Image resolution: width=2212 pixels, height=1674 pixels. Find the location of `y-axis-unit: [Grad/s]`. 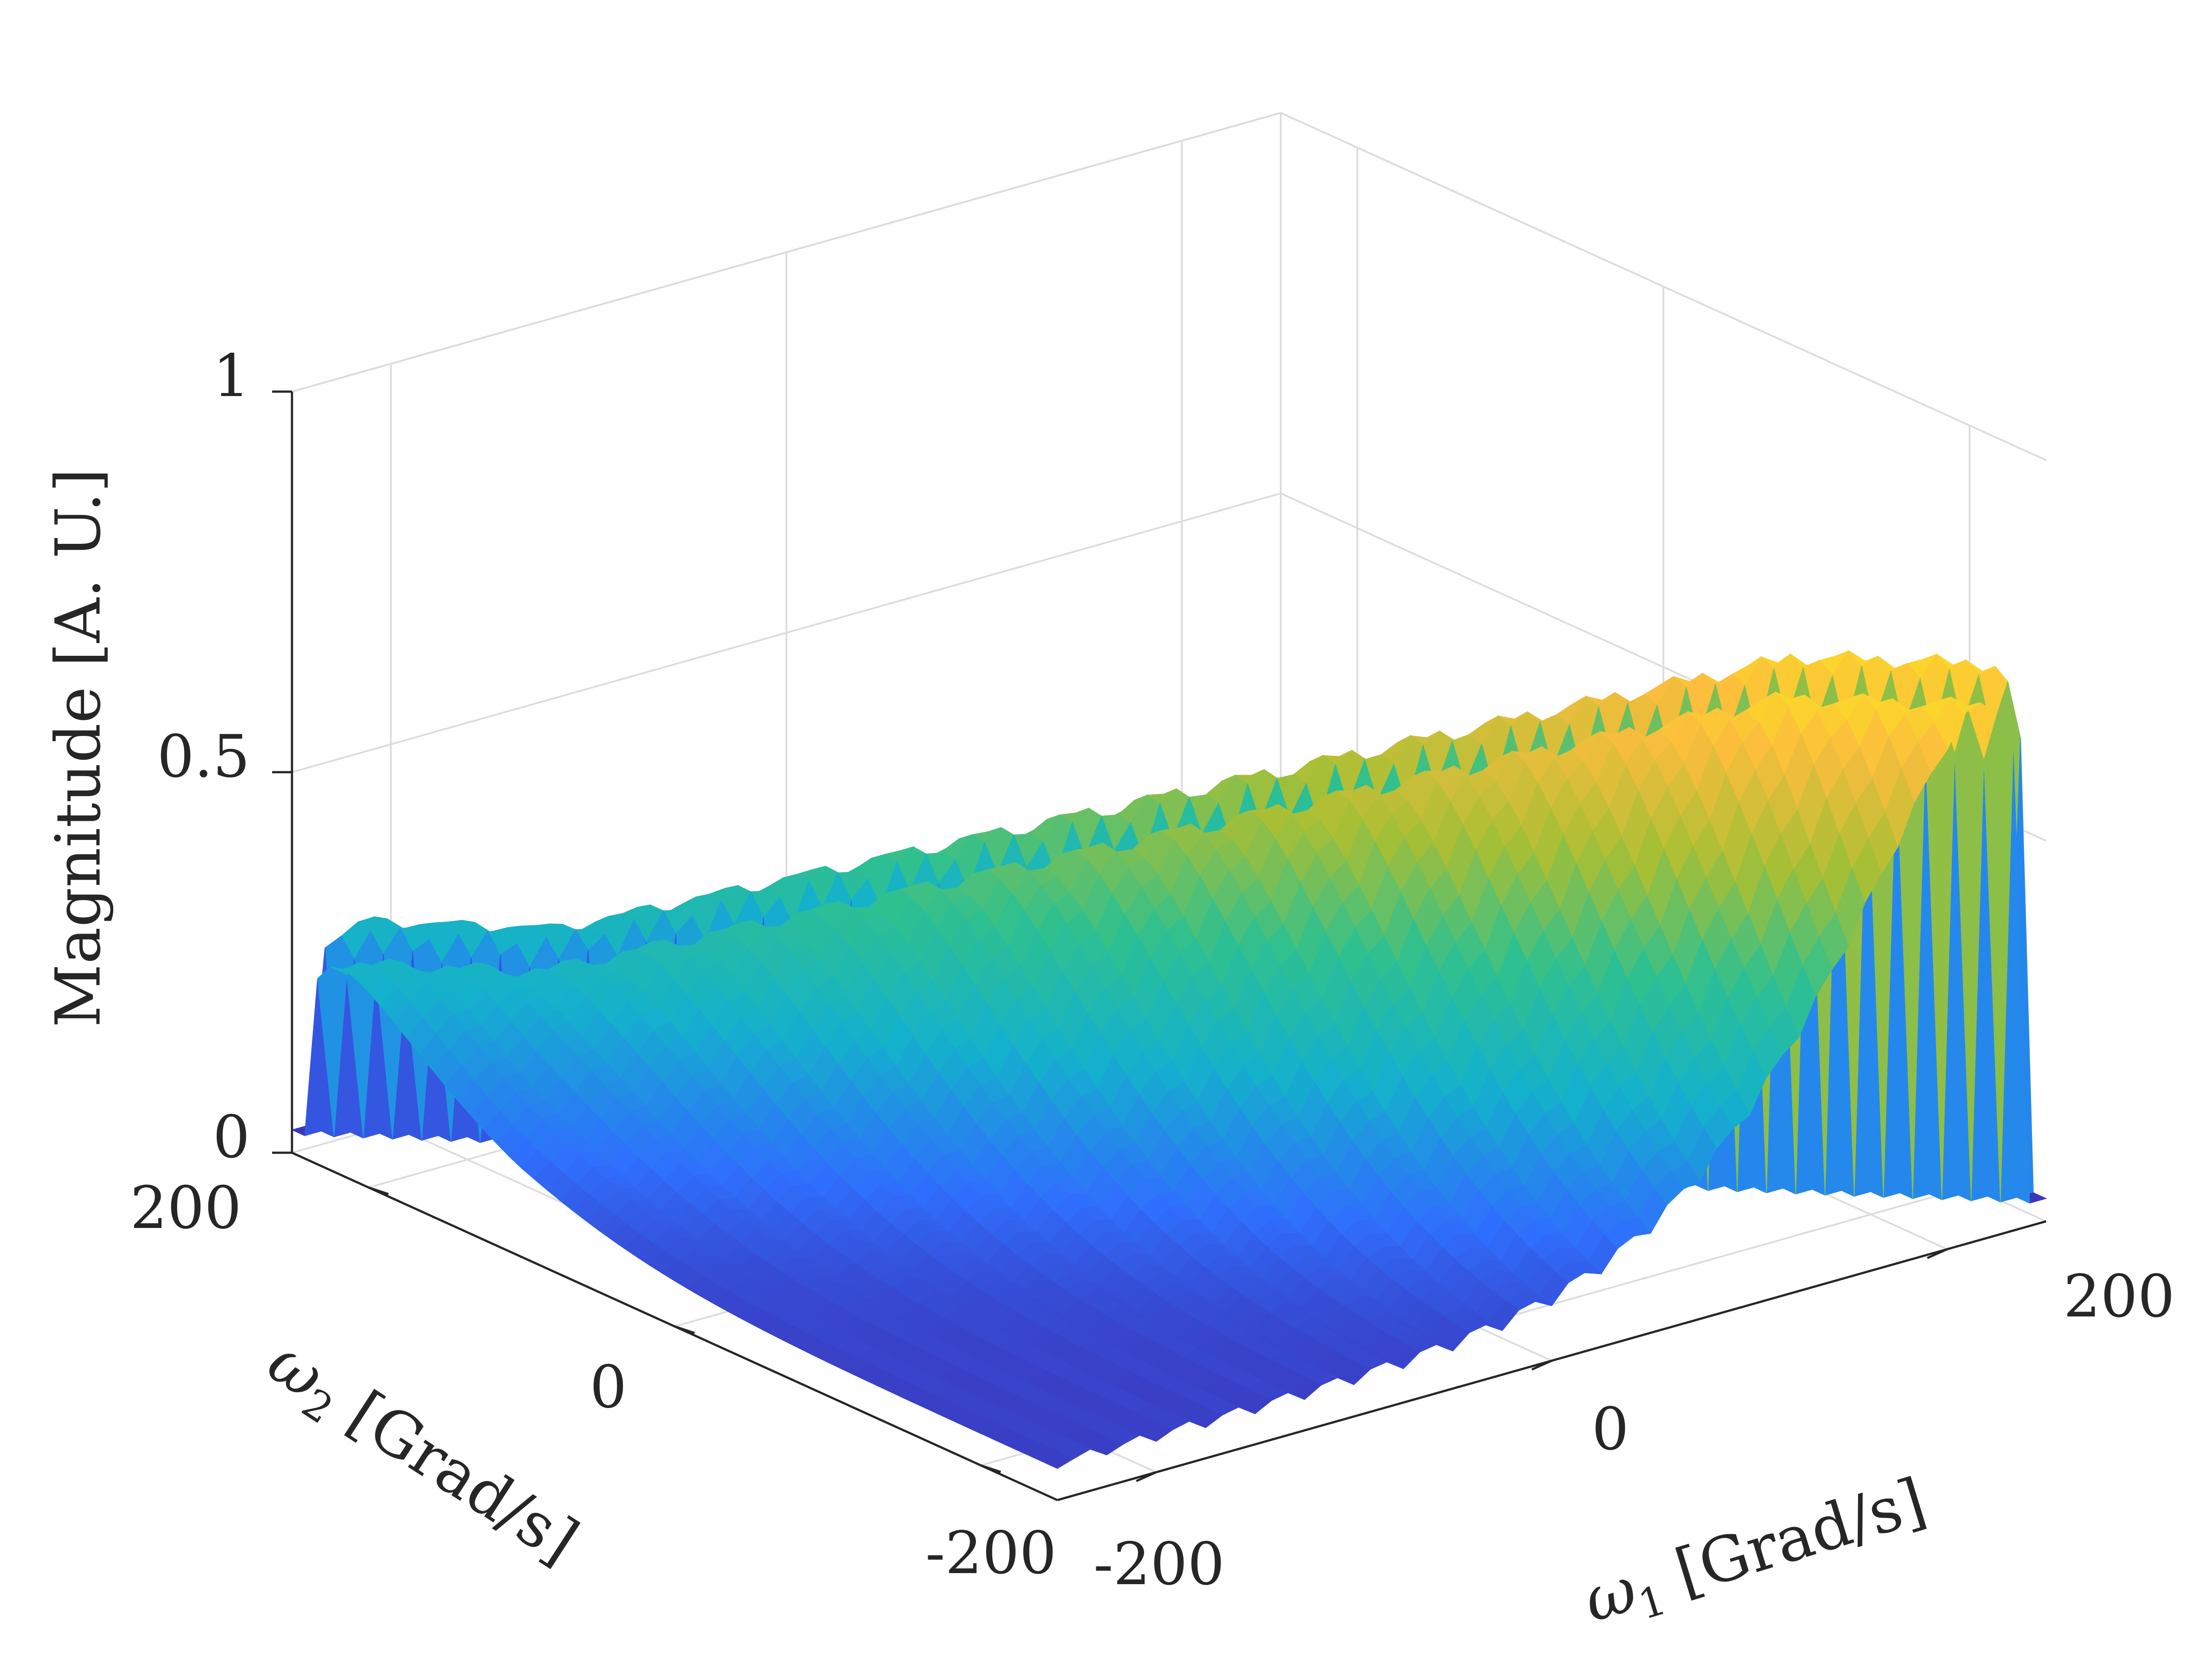

y-axis-unit: [Grad/s] is located at coordinates (455, 1472).